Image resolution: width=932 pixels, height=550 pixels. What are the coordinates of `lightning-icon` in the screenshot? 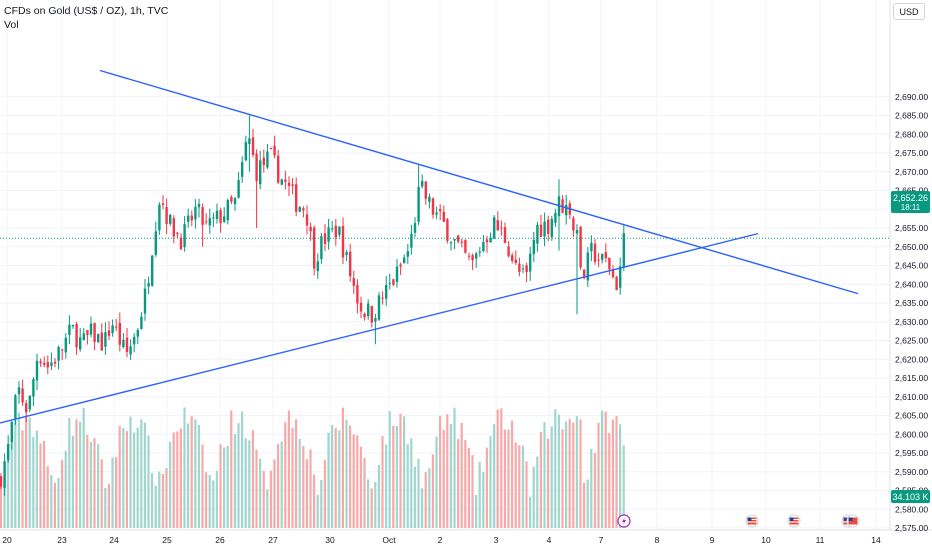 It's located at (624, 521).